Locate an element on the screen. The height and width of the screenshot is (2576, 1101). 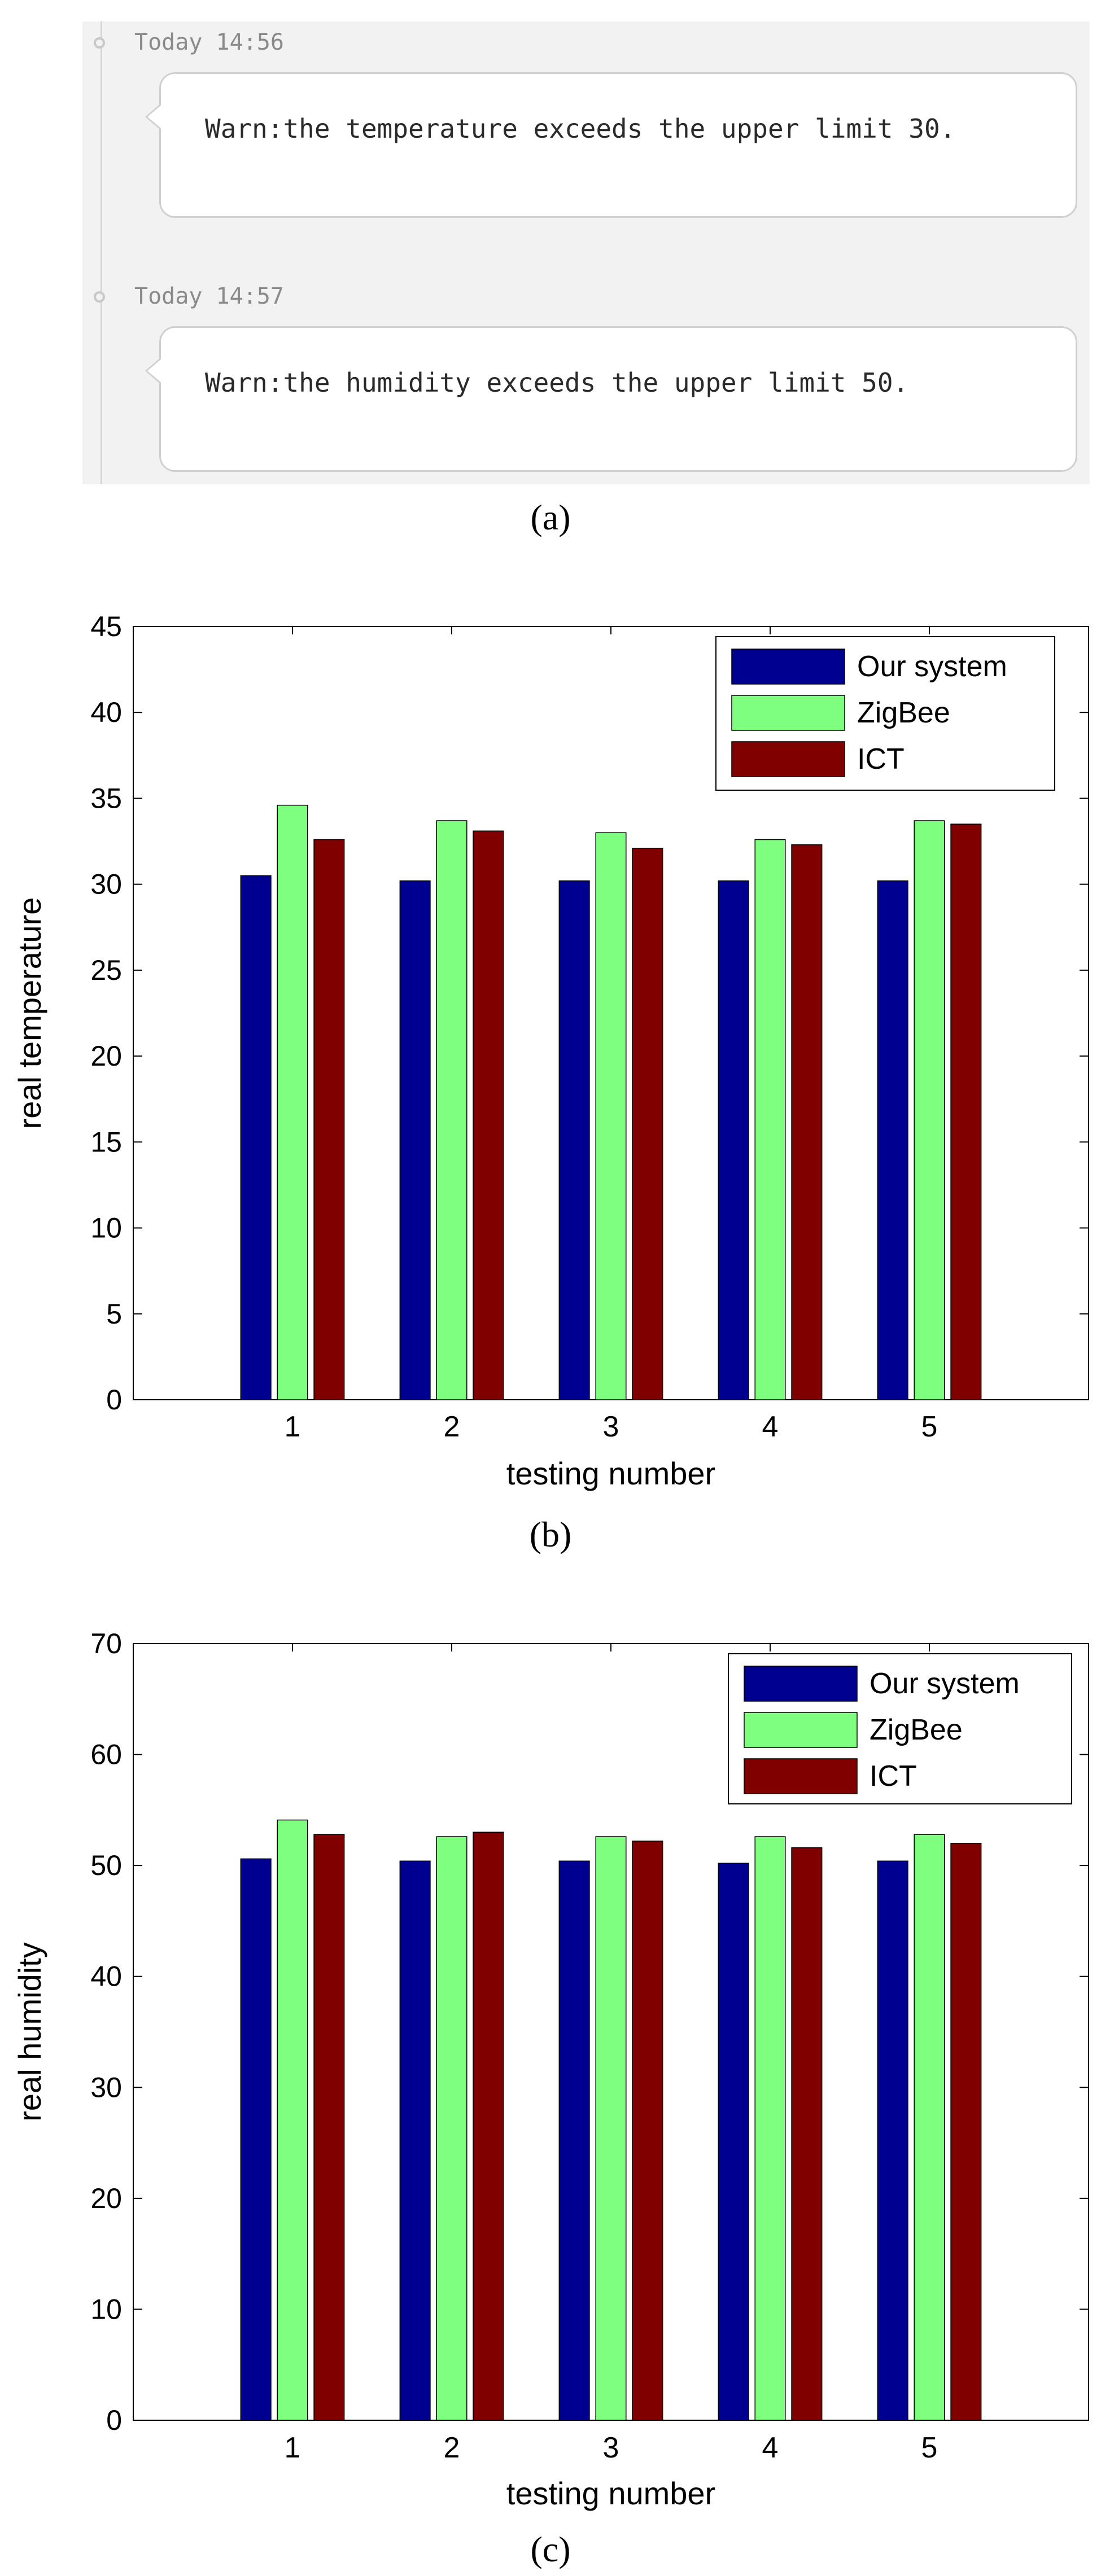
entry-time: Today 14:57 is located at coordinates (209, 296).